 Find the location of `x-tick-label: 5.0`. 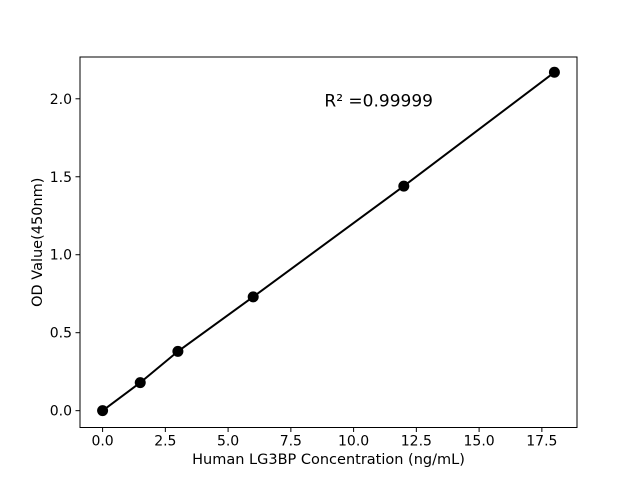

x-tick-label: 5.0 is located at coordinates (228, 442).